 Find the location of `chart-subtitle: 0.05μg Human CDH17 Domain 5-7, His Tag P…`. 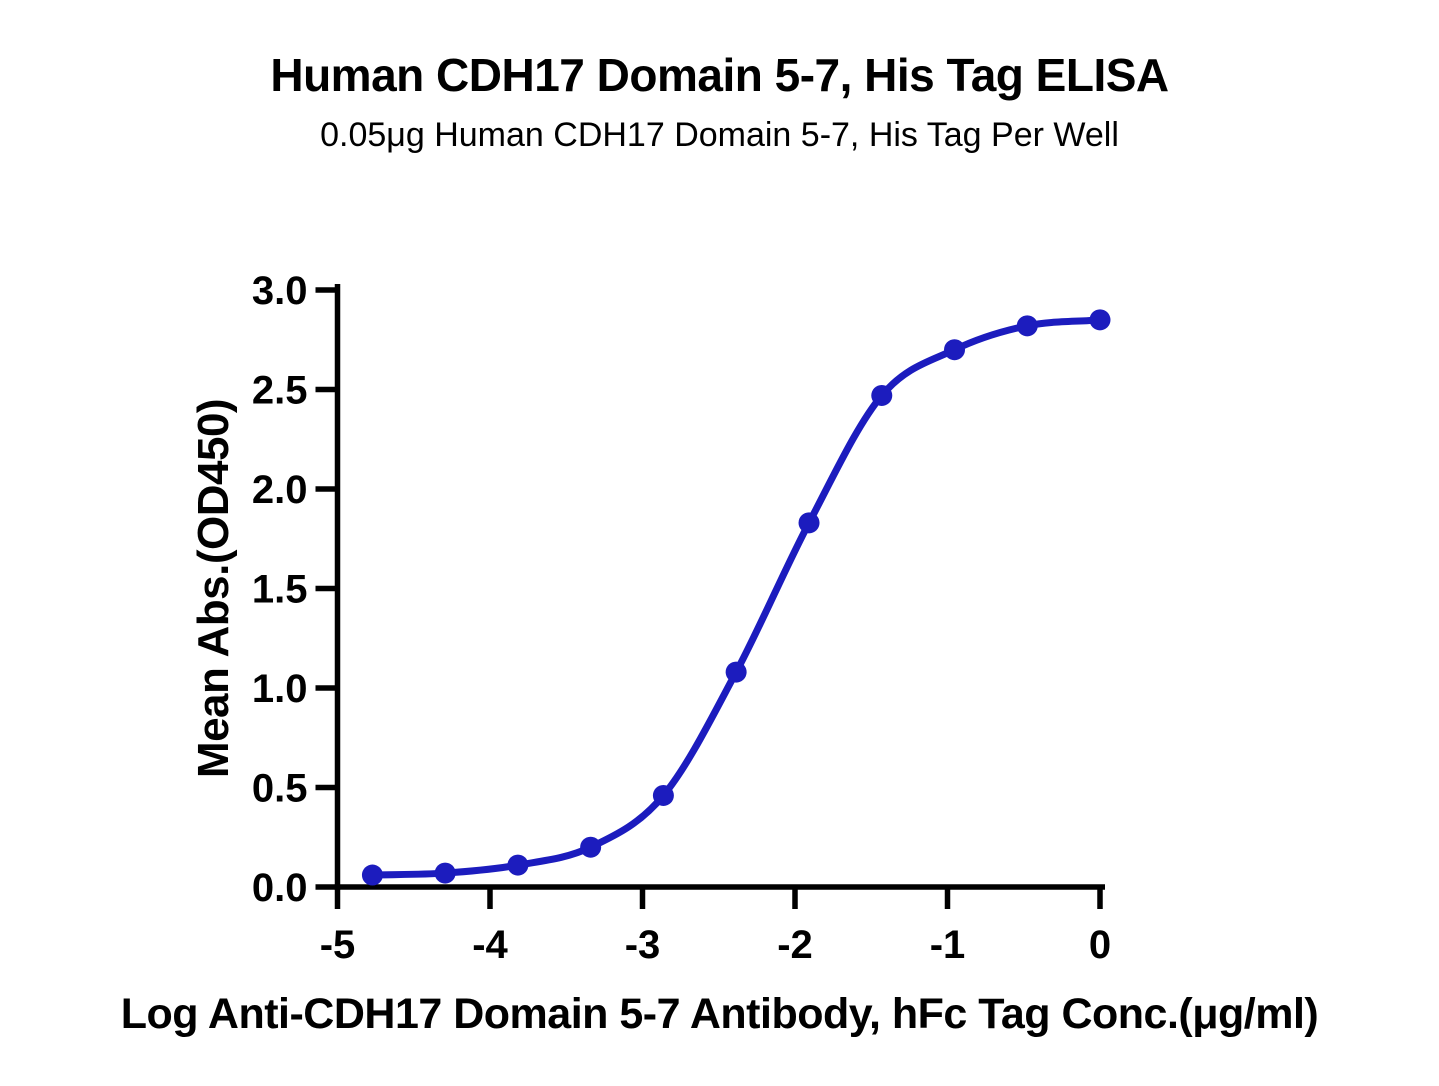

chart-subtitle: 0.05μg Human CDH17 Domain 5-7, His Tag P… is located at coordinates (719, 135).